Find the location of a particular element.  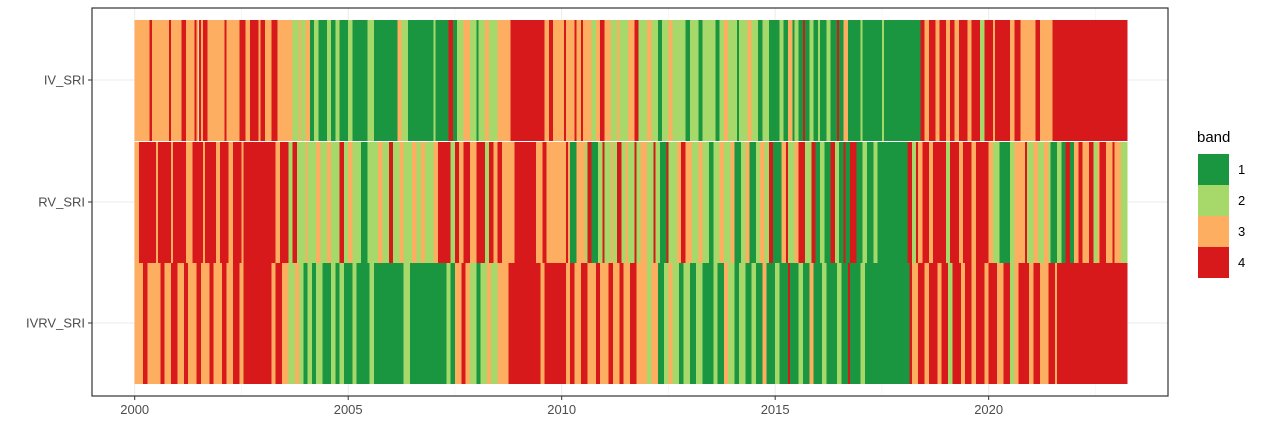

x-tick-label: 2015 is located at coordinates (775, 409).